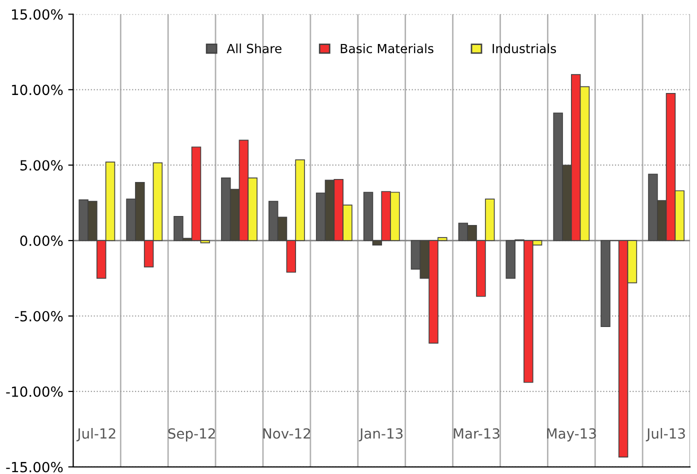  What do you see at coordinates (254, 49) in the screenshot?
I see `legend-label: All Share` at bounding box center [254, 49].